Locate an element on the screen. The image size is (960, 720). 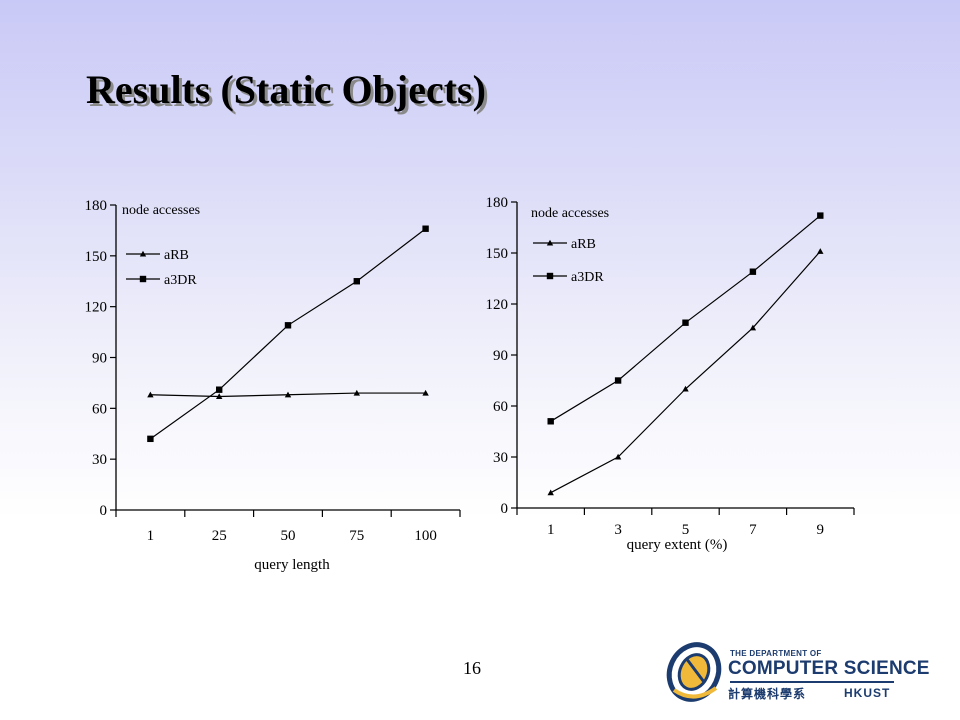
x-tick-label: 5 is located at coordinates (686, 530).